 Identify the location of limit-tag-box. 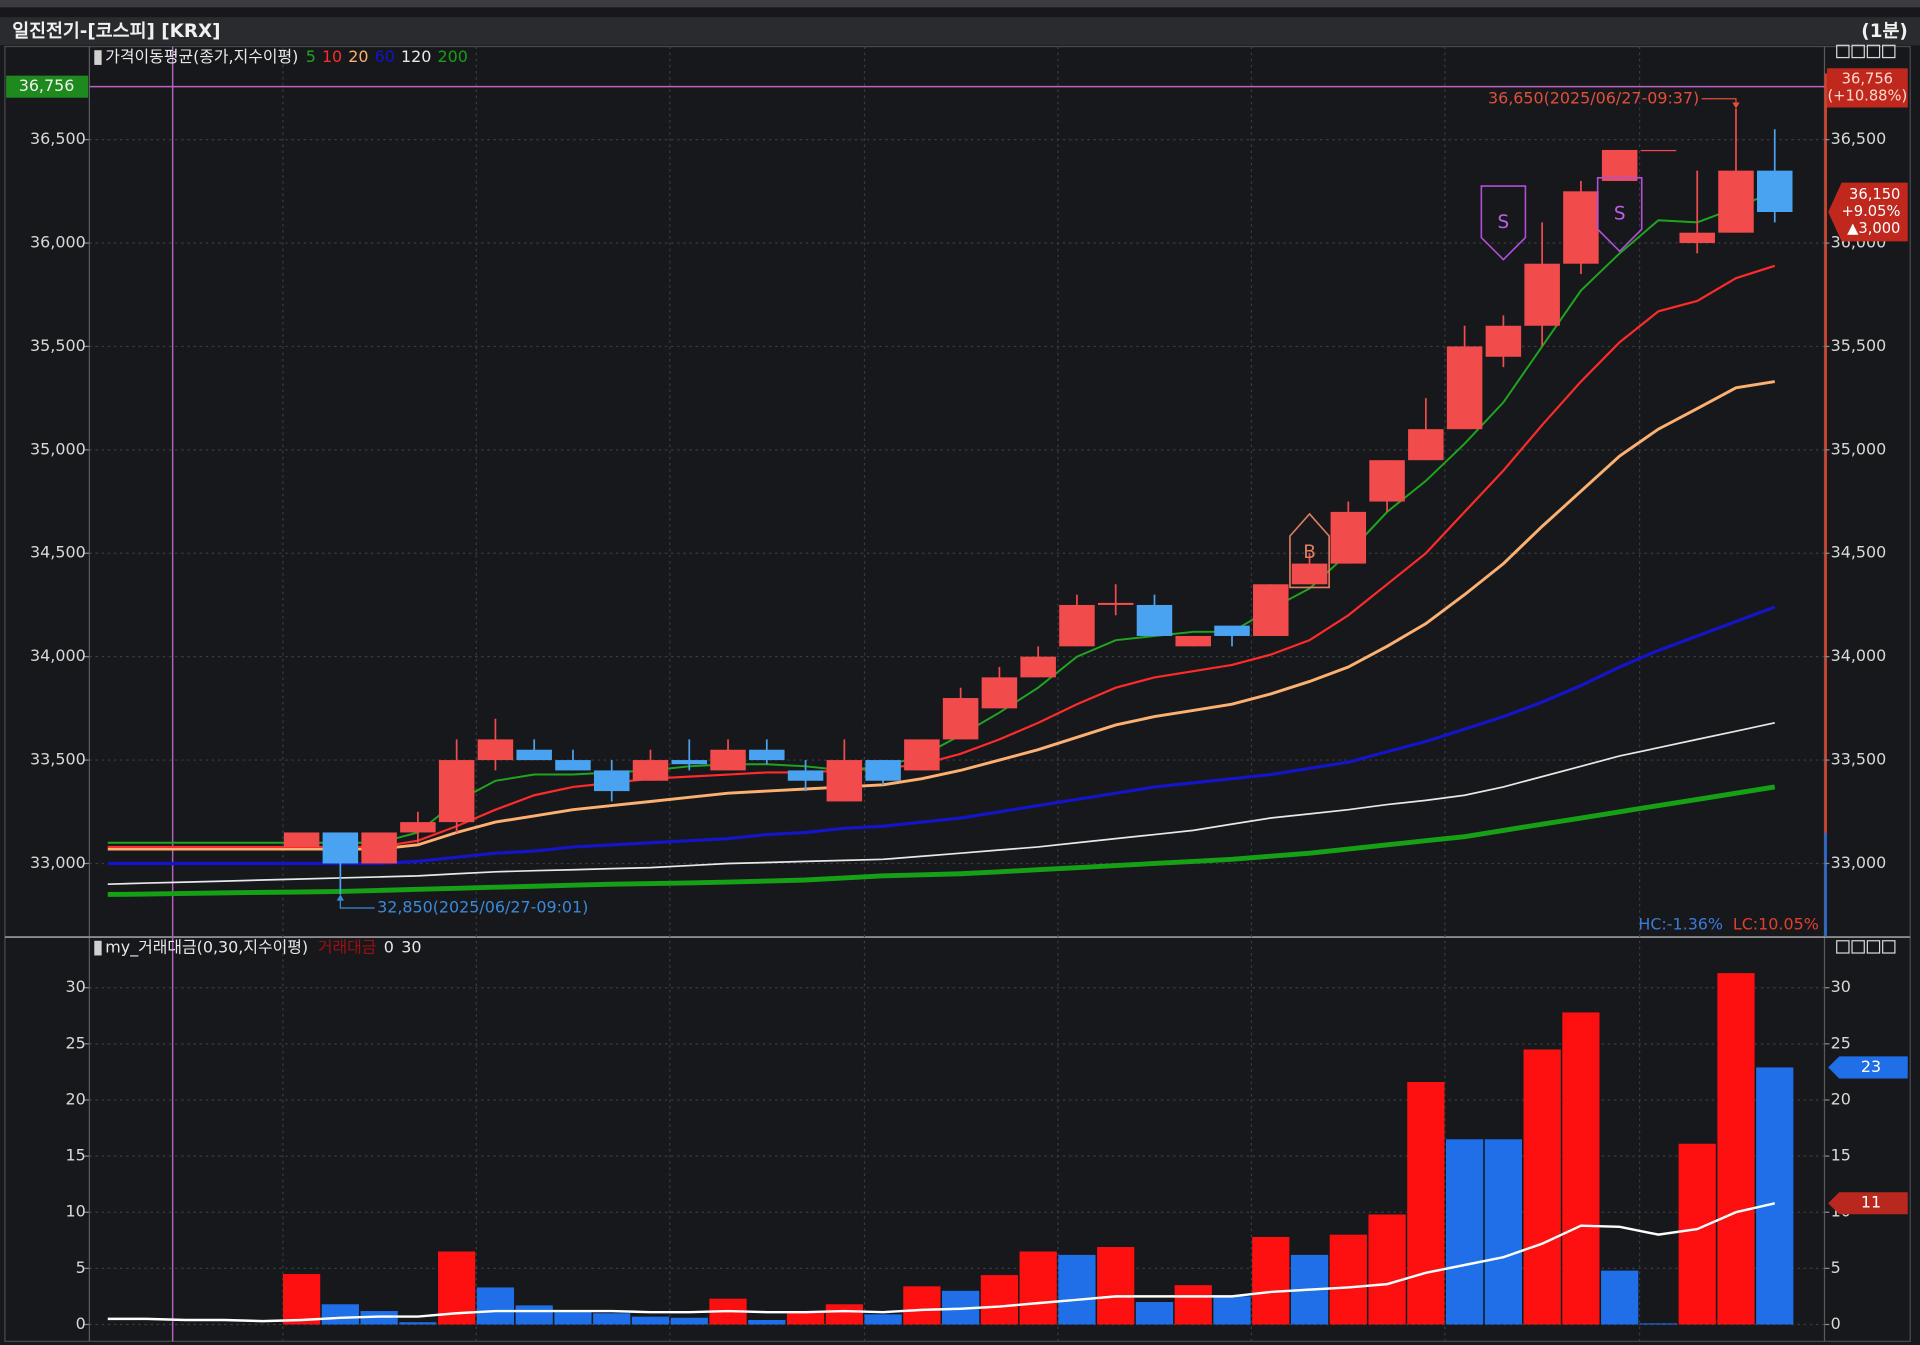
(1867, 88).